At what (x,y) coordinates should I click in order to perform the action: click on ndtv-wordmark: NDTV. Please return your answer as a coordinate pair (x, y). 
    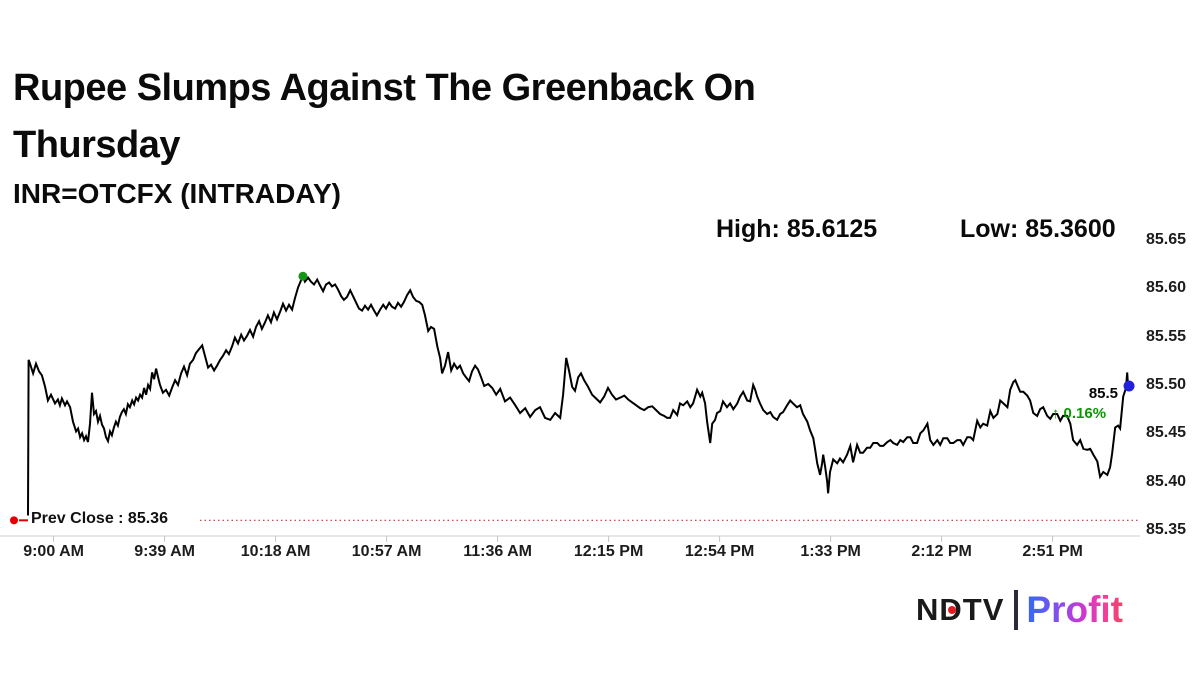
    Looking at the image, I should click on (960, 610).